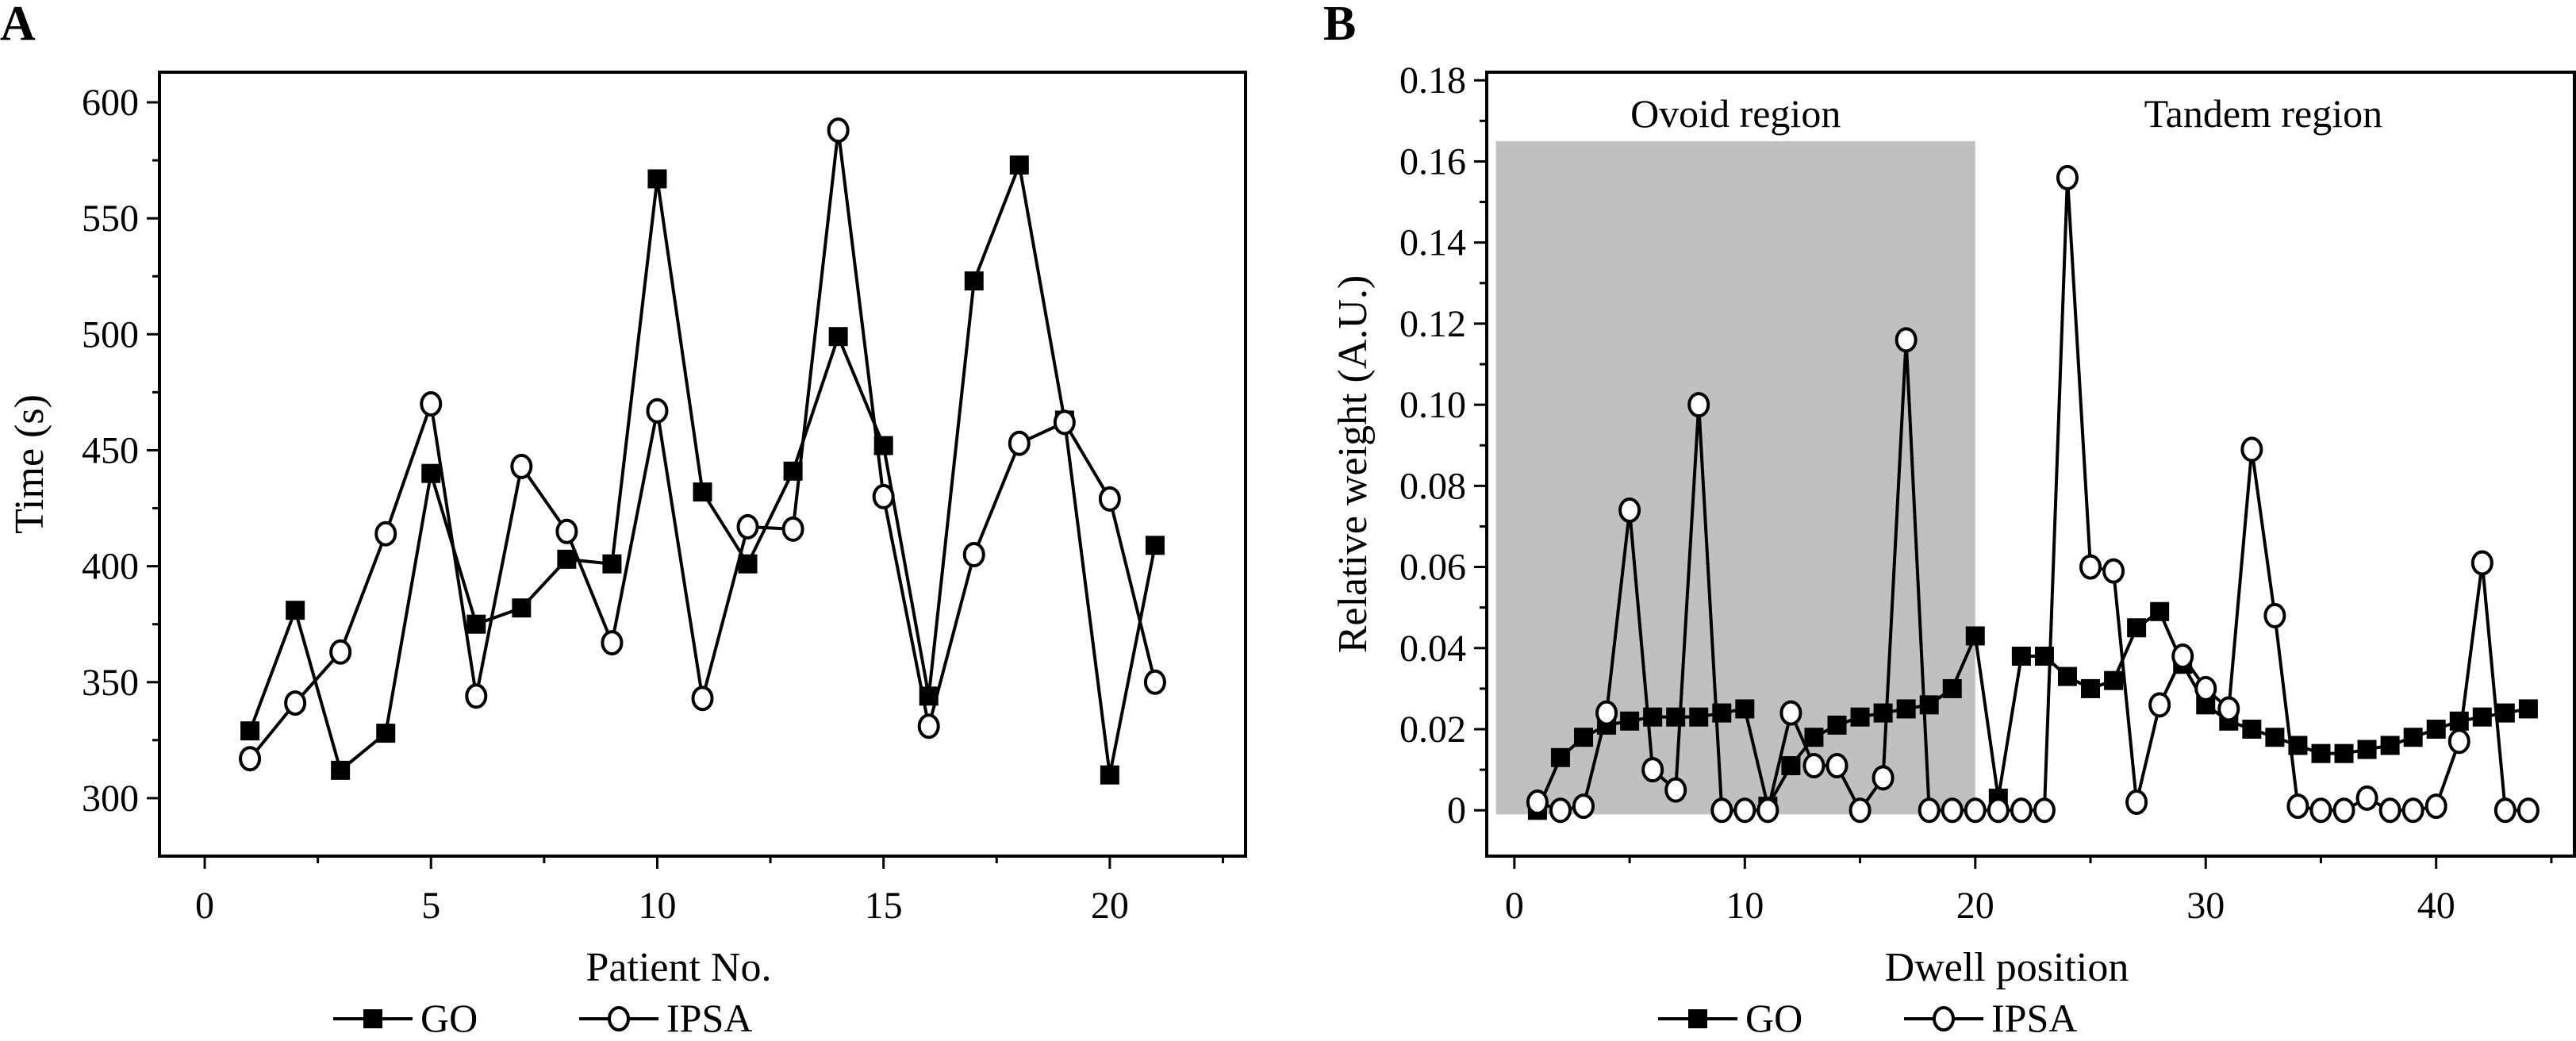  I want to click on y-tick-label: 0.08, so click(1432, 486).